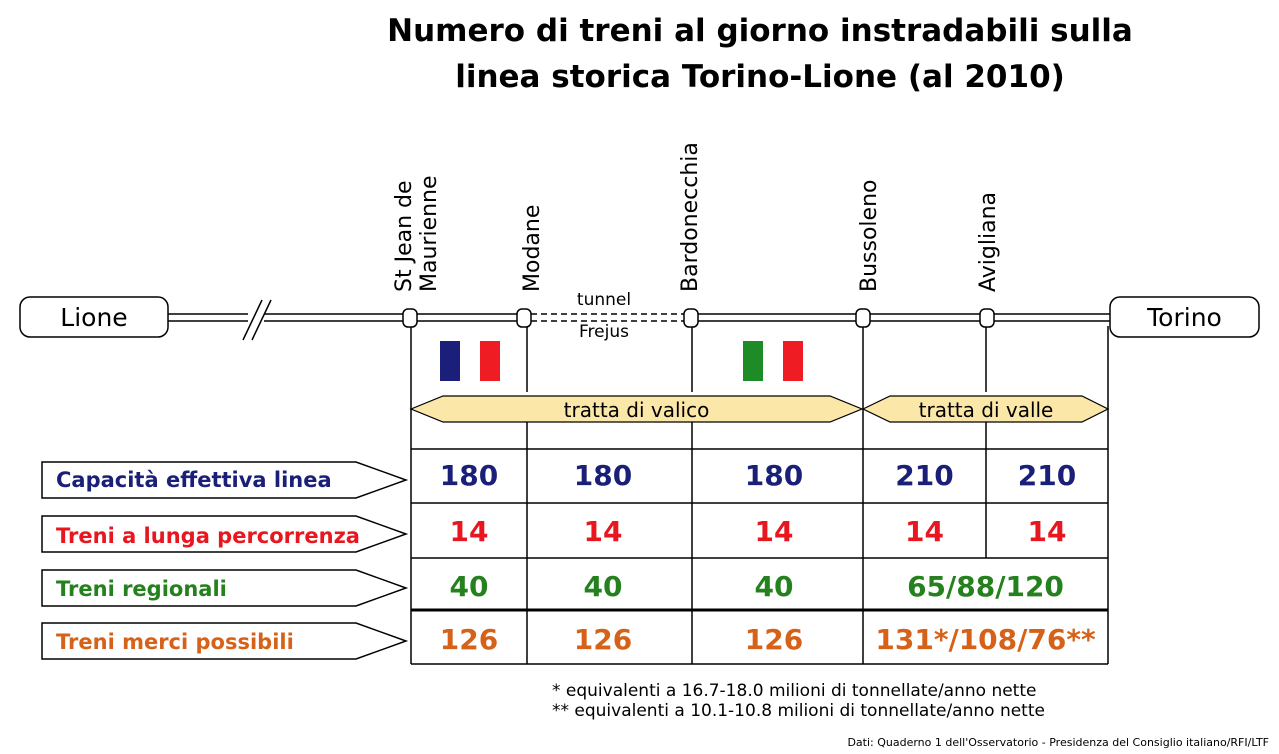 Image resolution: width=1279 pixels, height=754 pixels. I want to click on row-label-merci: Treni merci possibili, so click(175, 642).